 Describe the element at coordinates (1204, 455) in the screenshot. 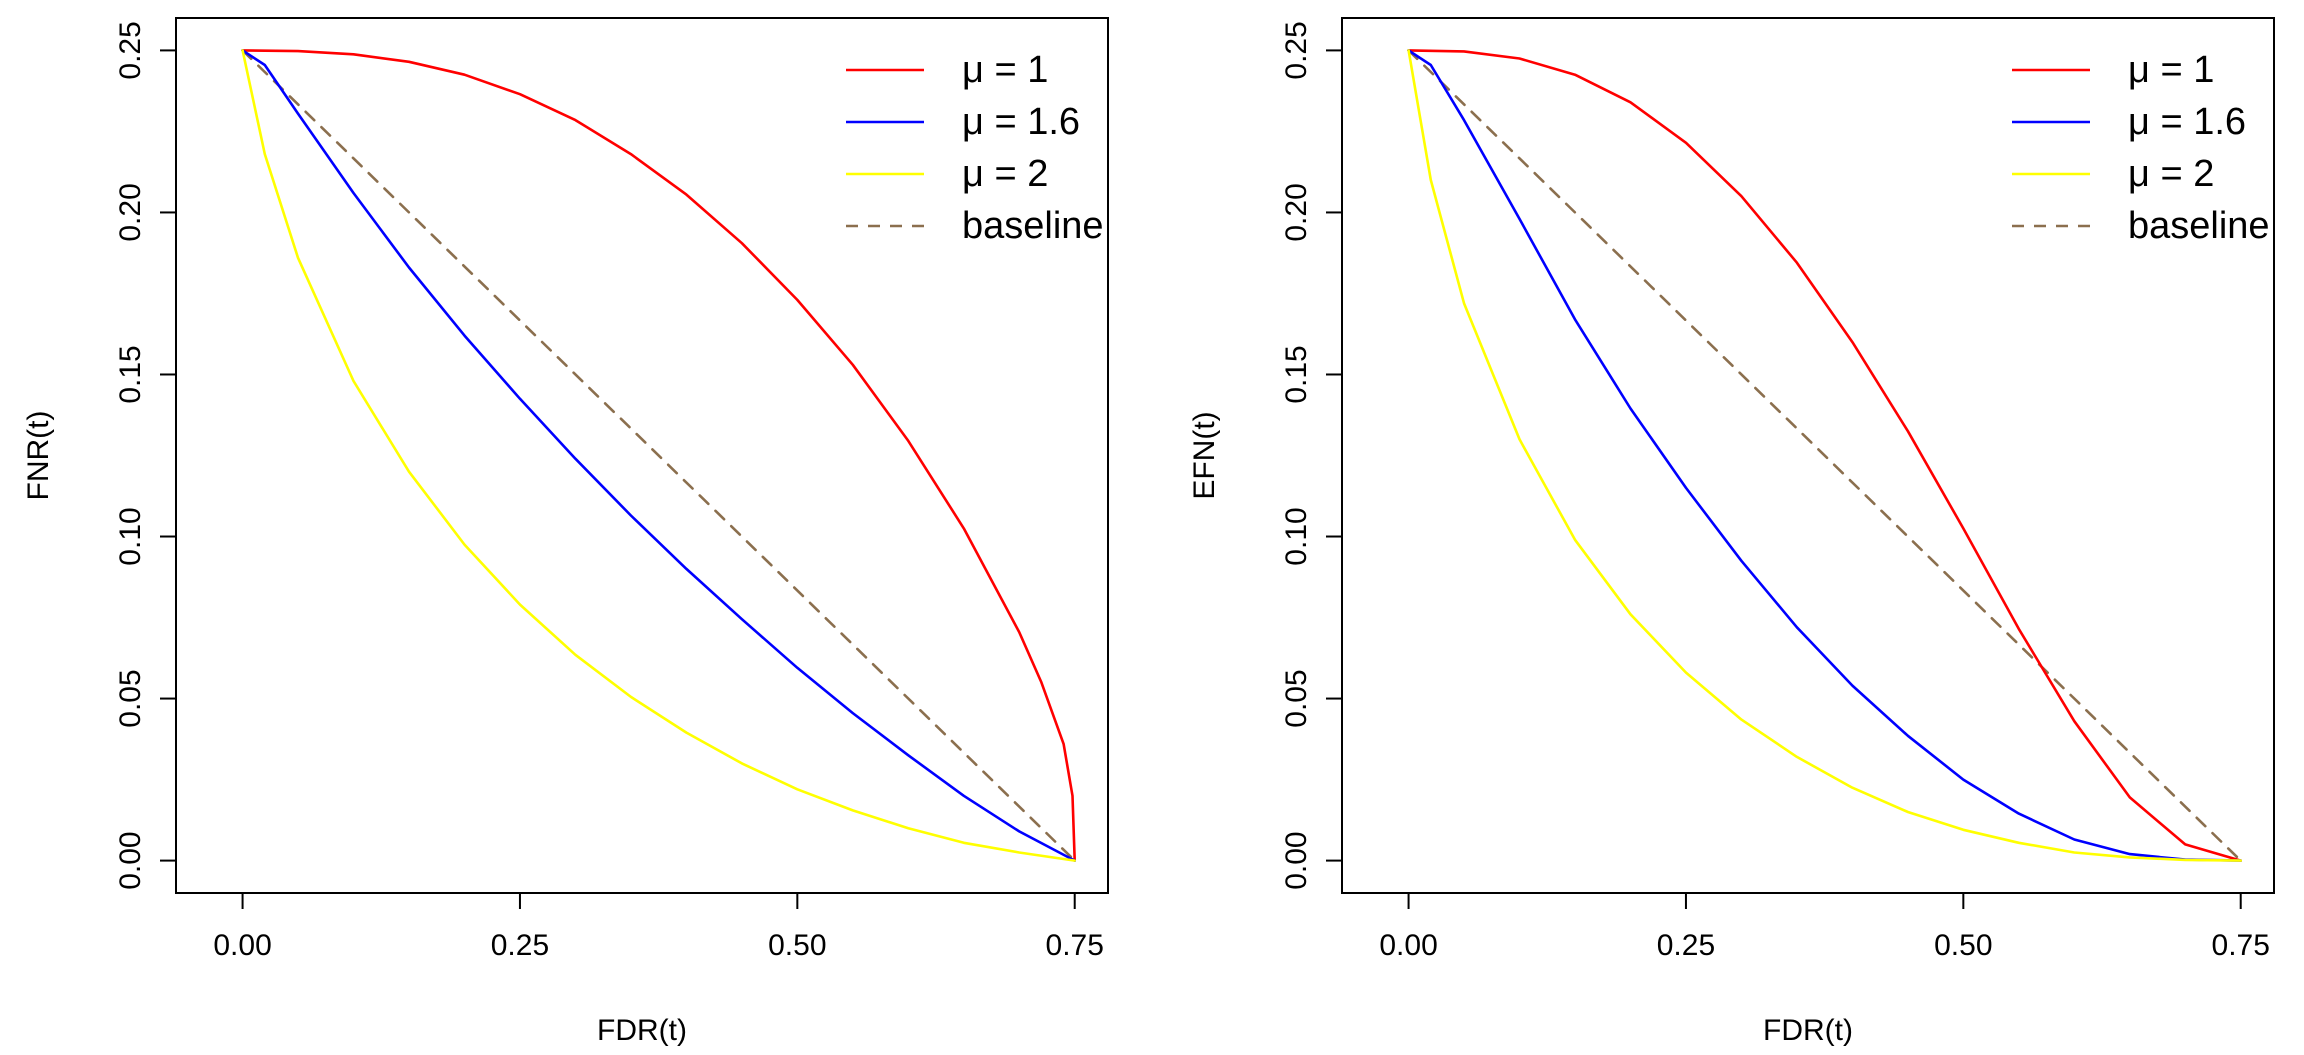

I see `y-axis-title: EFN(t)` at that location.